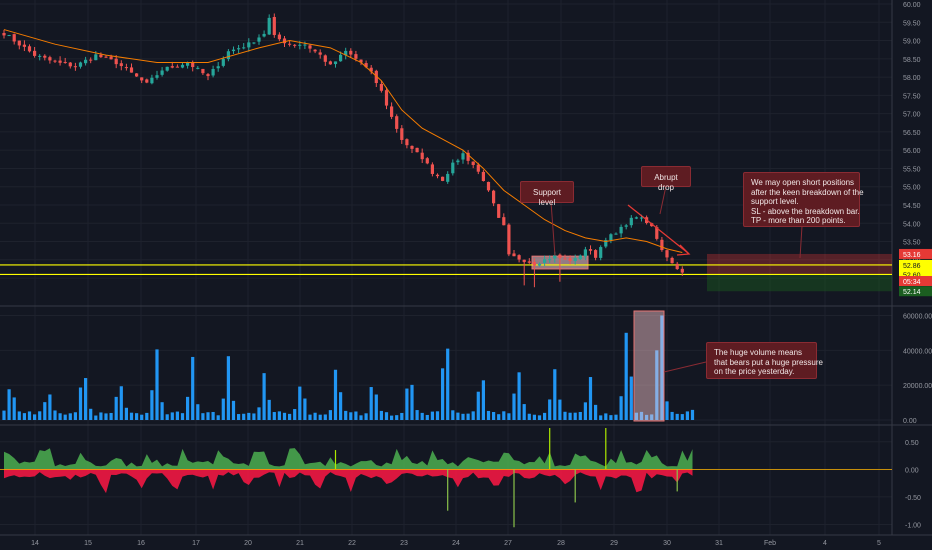  What do you see at coordinates (912, 243) in the screenshot?
I see `price-tick-label: 53.50` at bounding box center [912, 243].